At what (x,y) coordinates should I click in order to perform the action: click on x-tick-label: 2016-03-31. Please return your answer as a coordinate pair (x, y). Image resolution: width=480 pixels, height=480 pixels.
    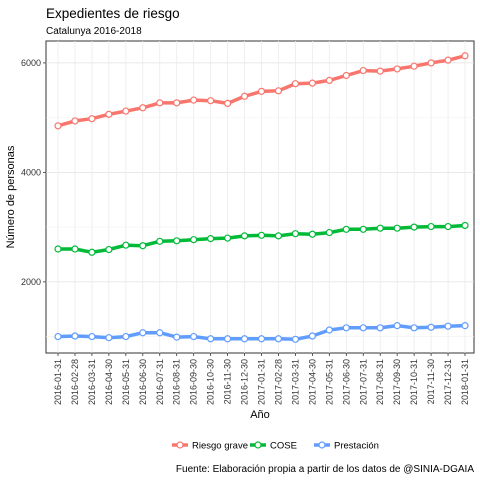
    Looking at the image, I should click on (92, 382).